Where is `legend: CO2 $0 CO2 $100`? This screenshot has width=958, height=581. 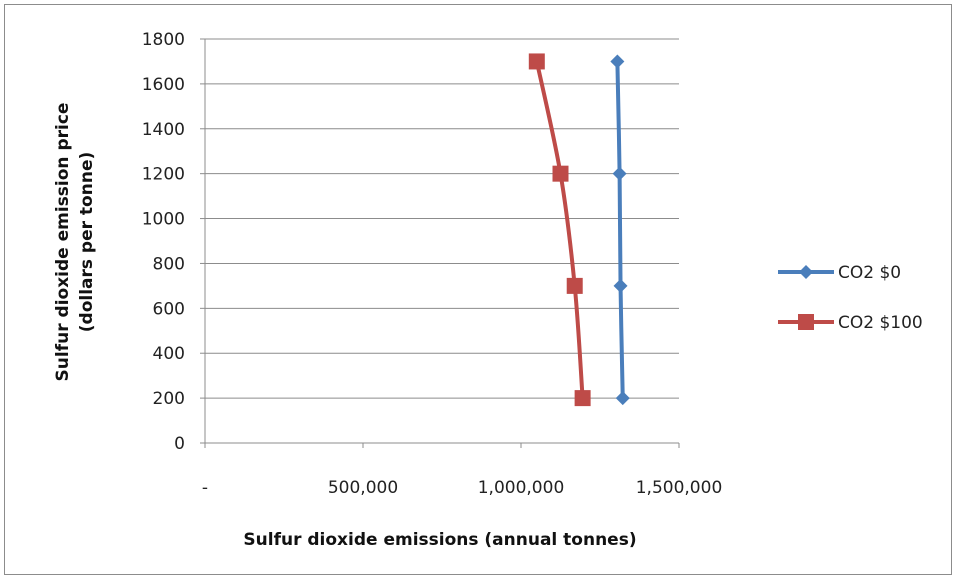
legend: CO2 $0 CO2 $100 is located at coordinates (850, 298).